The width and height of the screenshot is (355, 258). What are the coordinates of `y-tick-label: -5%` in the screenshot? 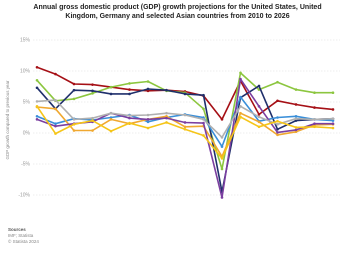 It's located at (25, 164).